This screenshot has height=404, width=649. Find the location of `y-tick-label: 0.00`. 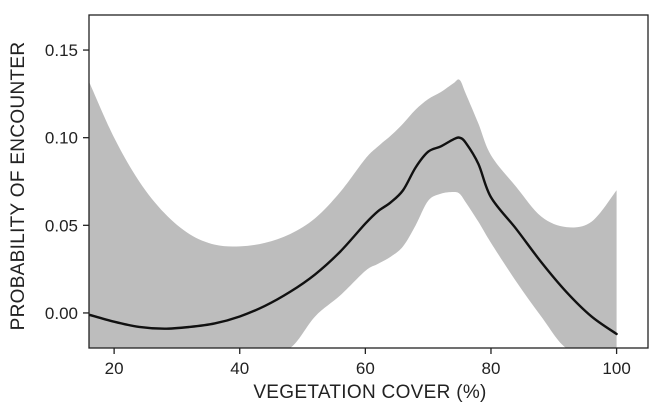

y-tick-label: 0.00 is located at coordinates (61, 313).